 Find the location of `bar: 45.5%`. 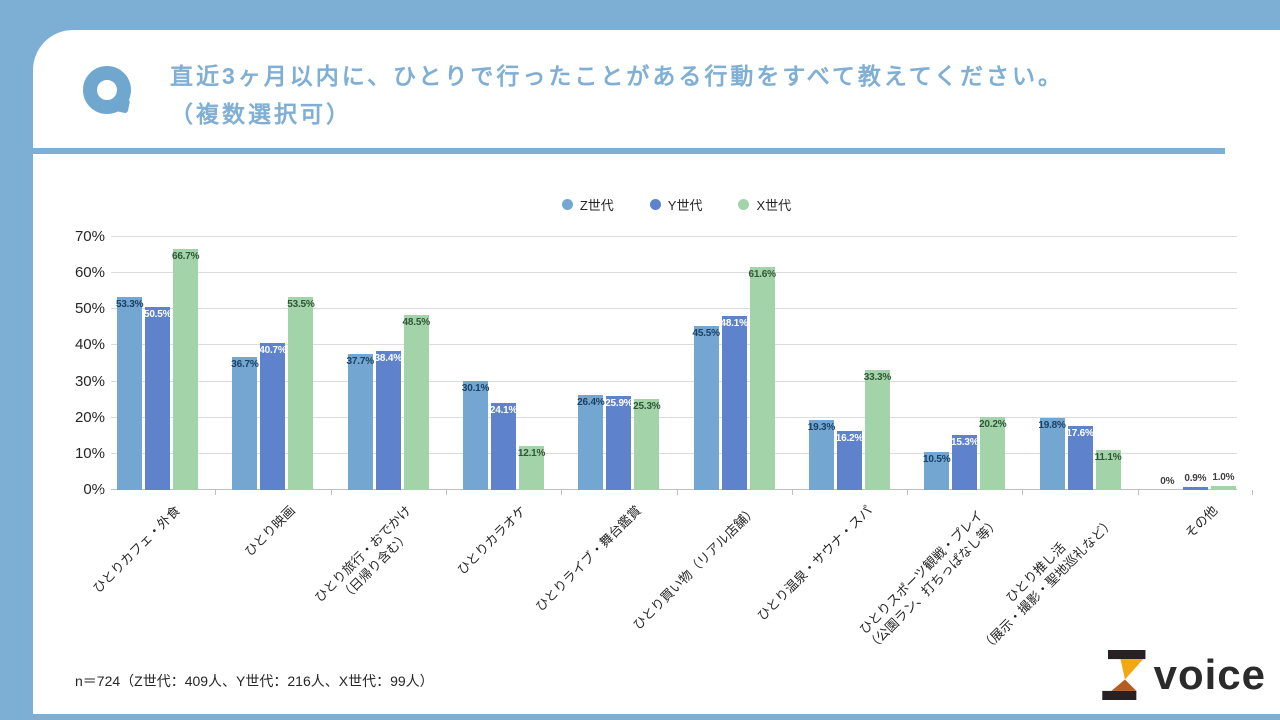

bar: 45.5% is located at coordinates (706, 407).